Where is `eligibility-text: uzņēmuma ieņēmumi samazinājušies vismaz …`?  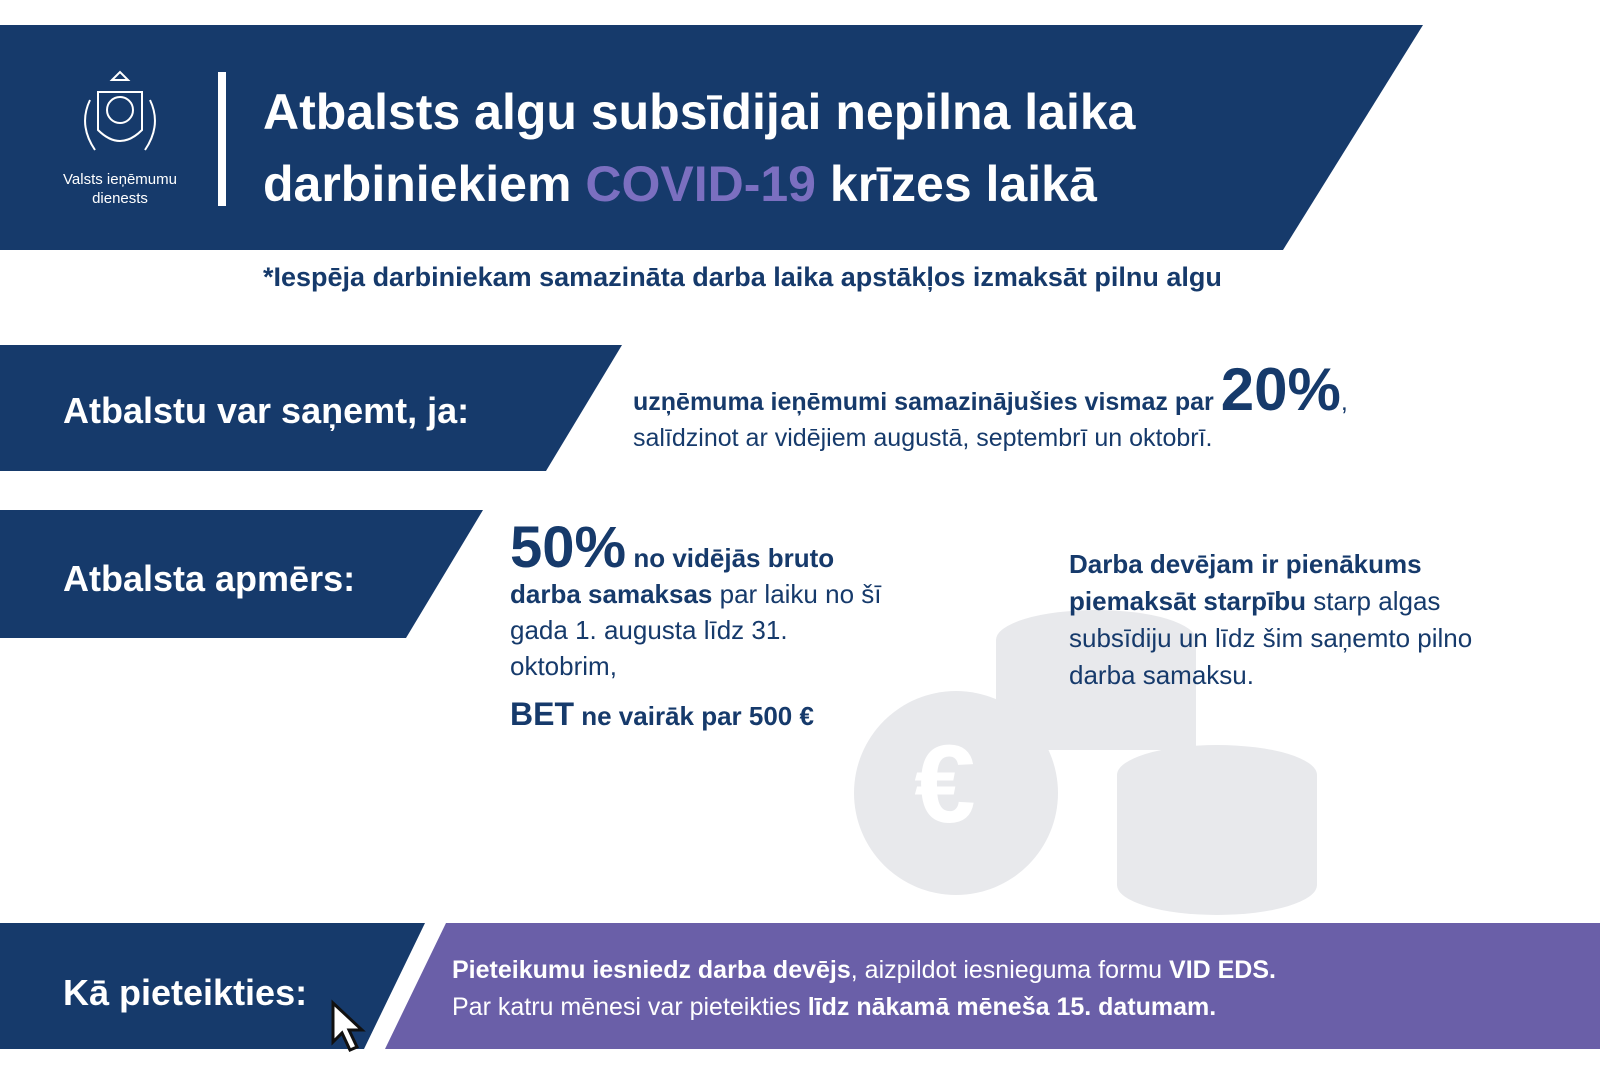
eligibility-text: uzņēmuma ieņēmumi samazinājušies vismaz … is located at coordinates (990, 404).